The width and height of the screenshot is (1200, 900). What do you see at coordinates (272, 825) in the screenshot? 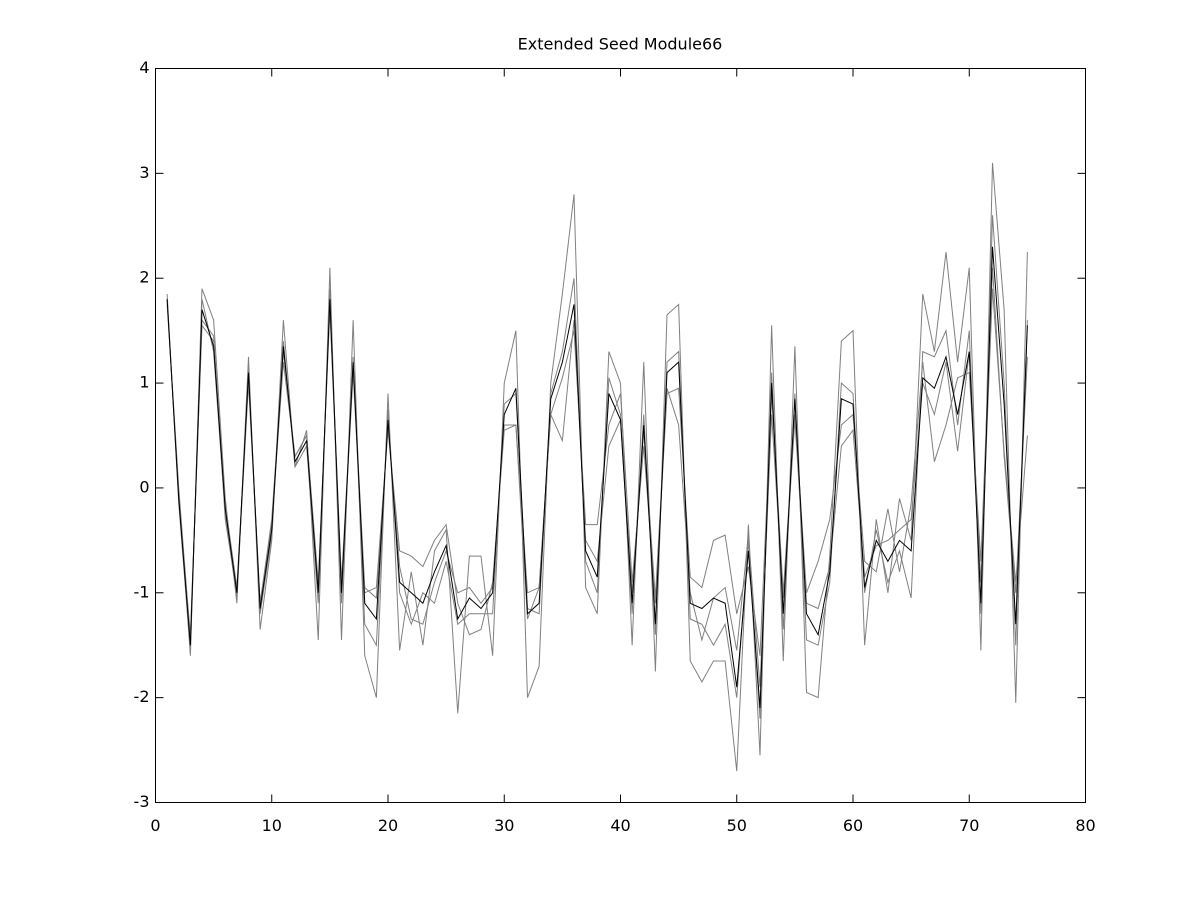
I see `x-tick-label: 10` at bounding box center [272, 825].